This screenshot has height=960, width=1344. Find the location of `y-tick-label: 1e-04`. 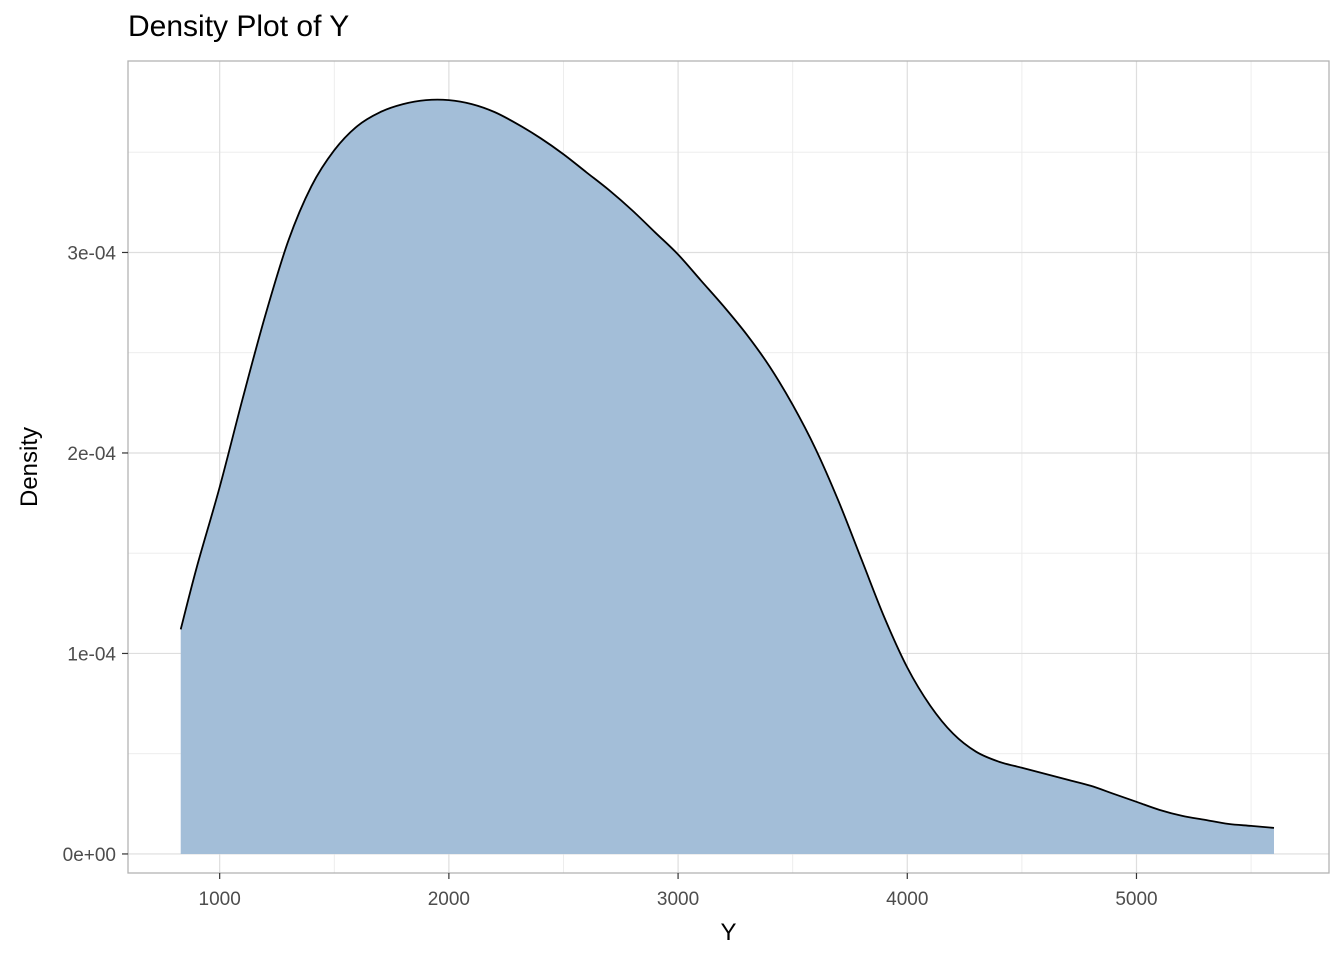

y-tick-label: 1e-04 is located at coordinates (91, 654).